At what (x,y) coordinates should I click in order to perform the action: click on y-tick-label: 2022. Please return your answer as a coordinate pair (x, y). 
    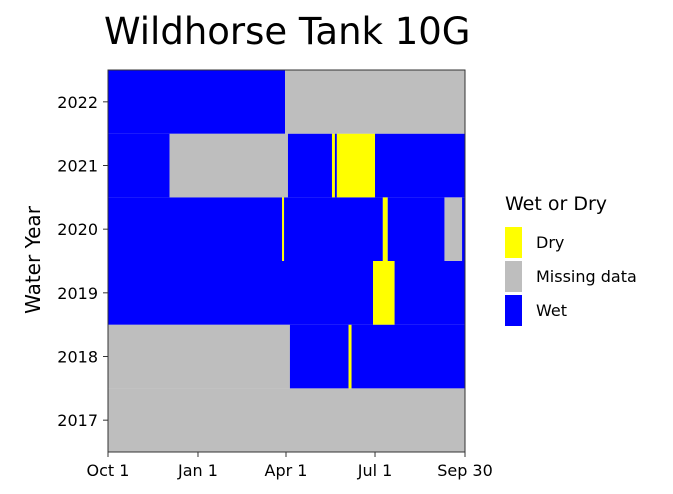
    Looking at the image, I should click on (77, 102).